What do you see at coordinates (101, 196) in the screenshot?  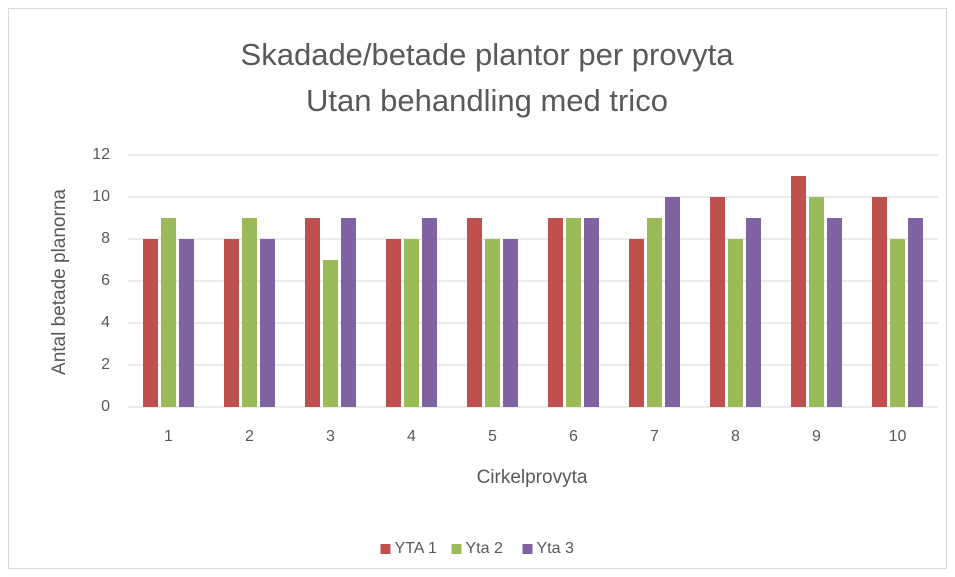 I see `y-tick-label: 10` at bounding box center [101, 196].